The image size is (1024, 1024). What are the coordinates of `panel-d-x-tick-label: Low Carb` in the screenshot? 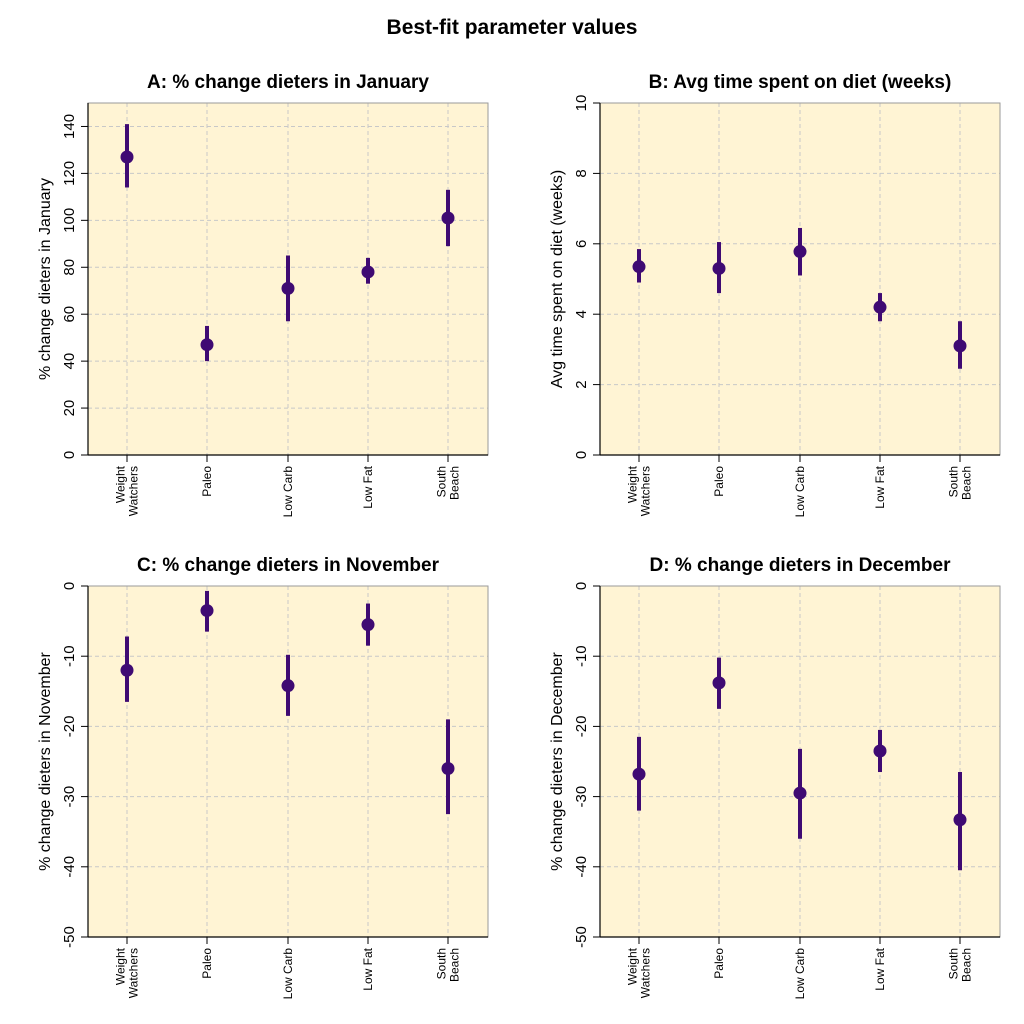 It's located at (800, 974).